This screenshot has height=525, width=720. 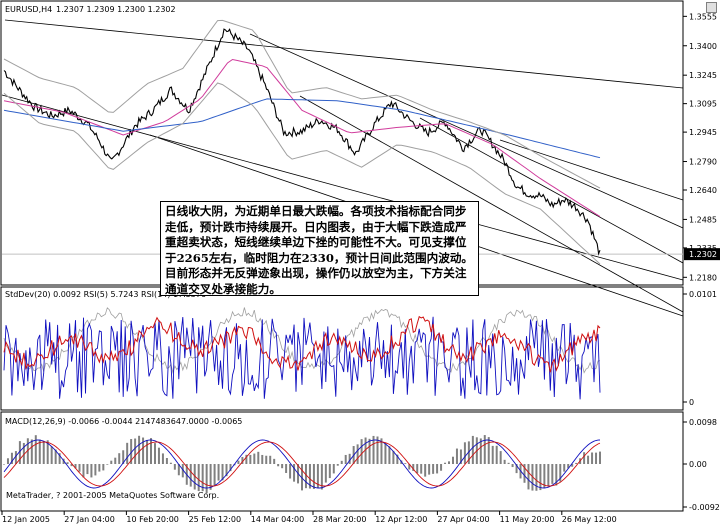 I want to click on price-tick-label: 1.2945, so click(x=703, y=132).